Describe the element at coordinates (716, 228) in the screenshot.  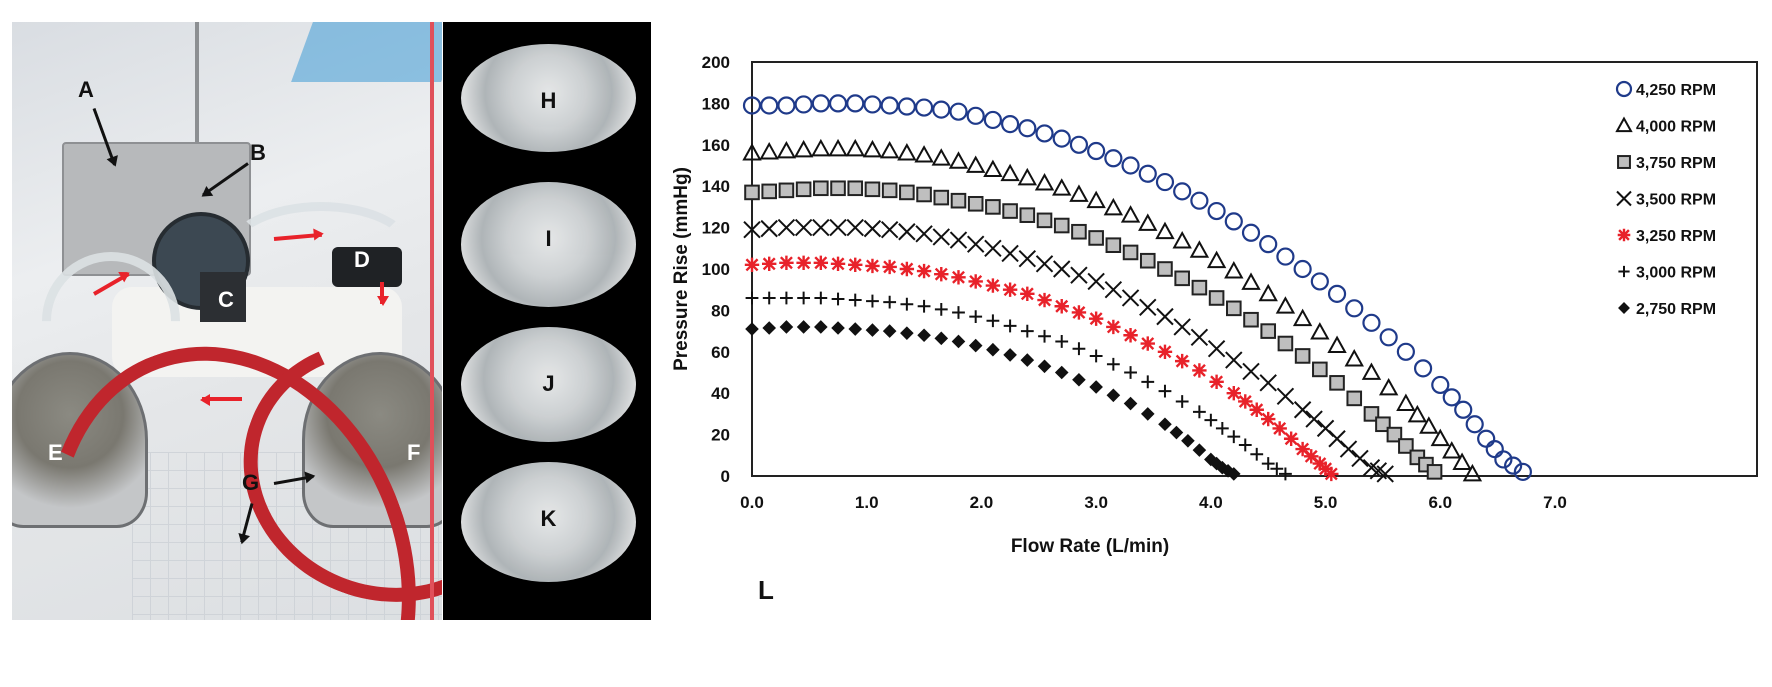
I see `y-tick-label: 120` at that location.